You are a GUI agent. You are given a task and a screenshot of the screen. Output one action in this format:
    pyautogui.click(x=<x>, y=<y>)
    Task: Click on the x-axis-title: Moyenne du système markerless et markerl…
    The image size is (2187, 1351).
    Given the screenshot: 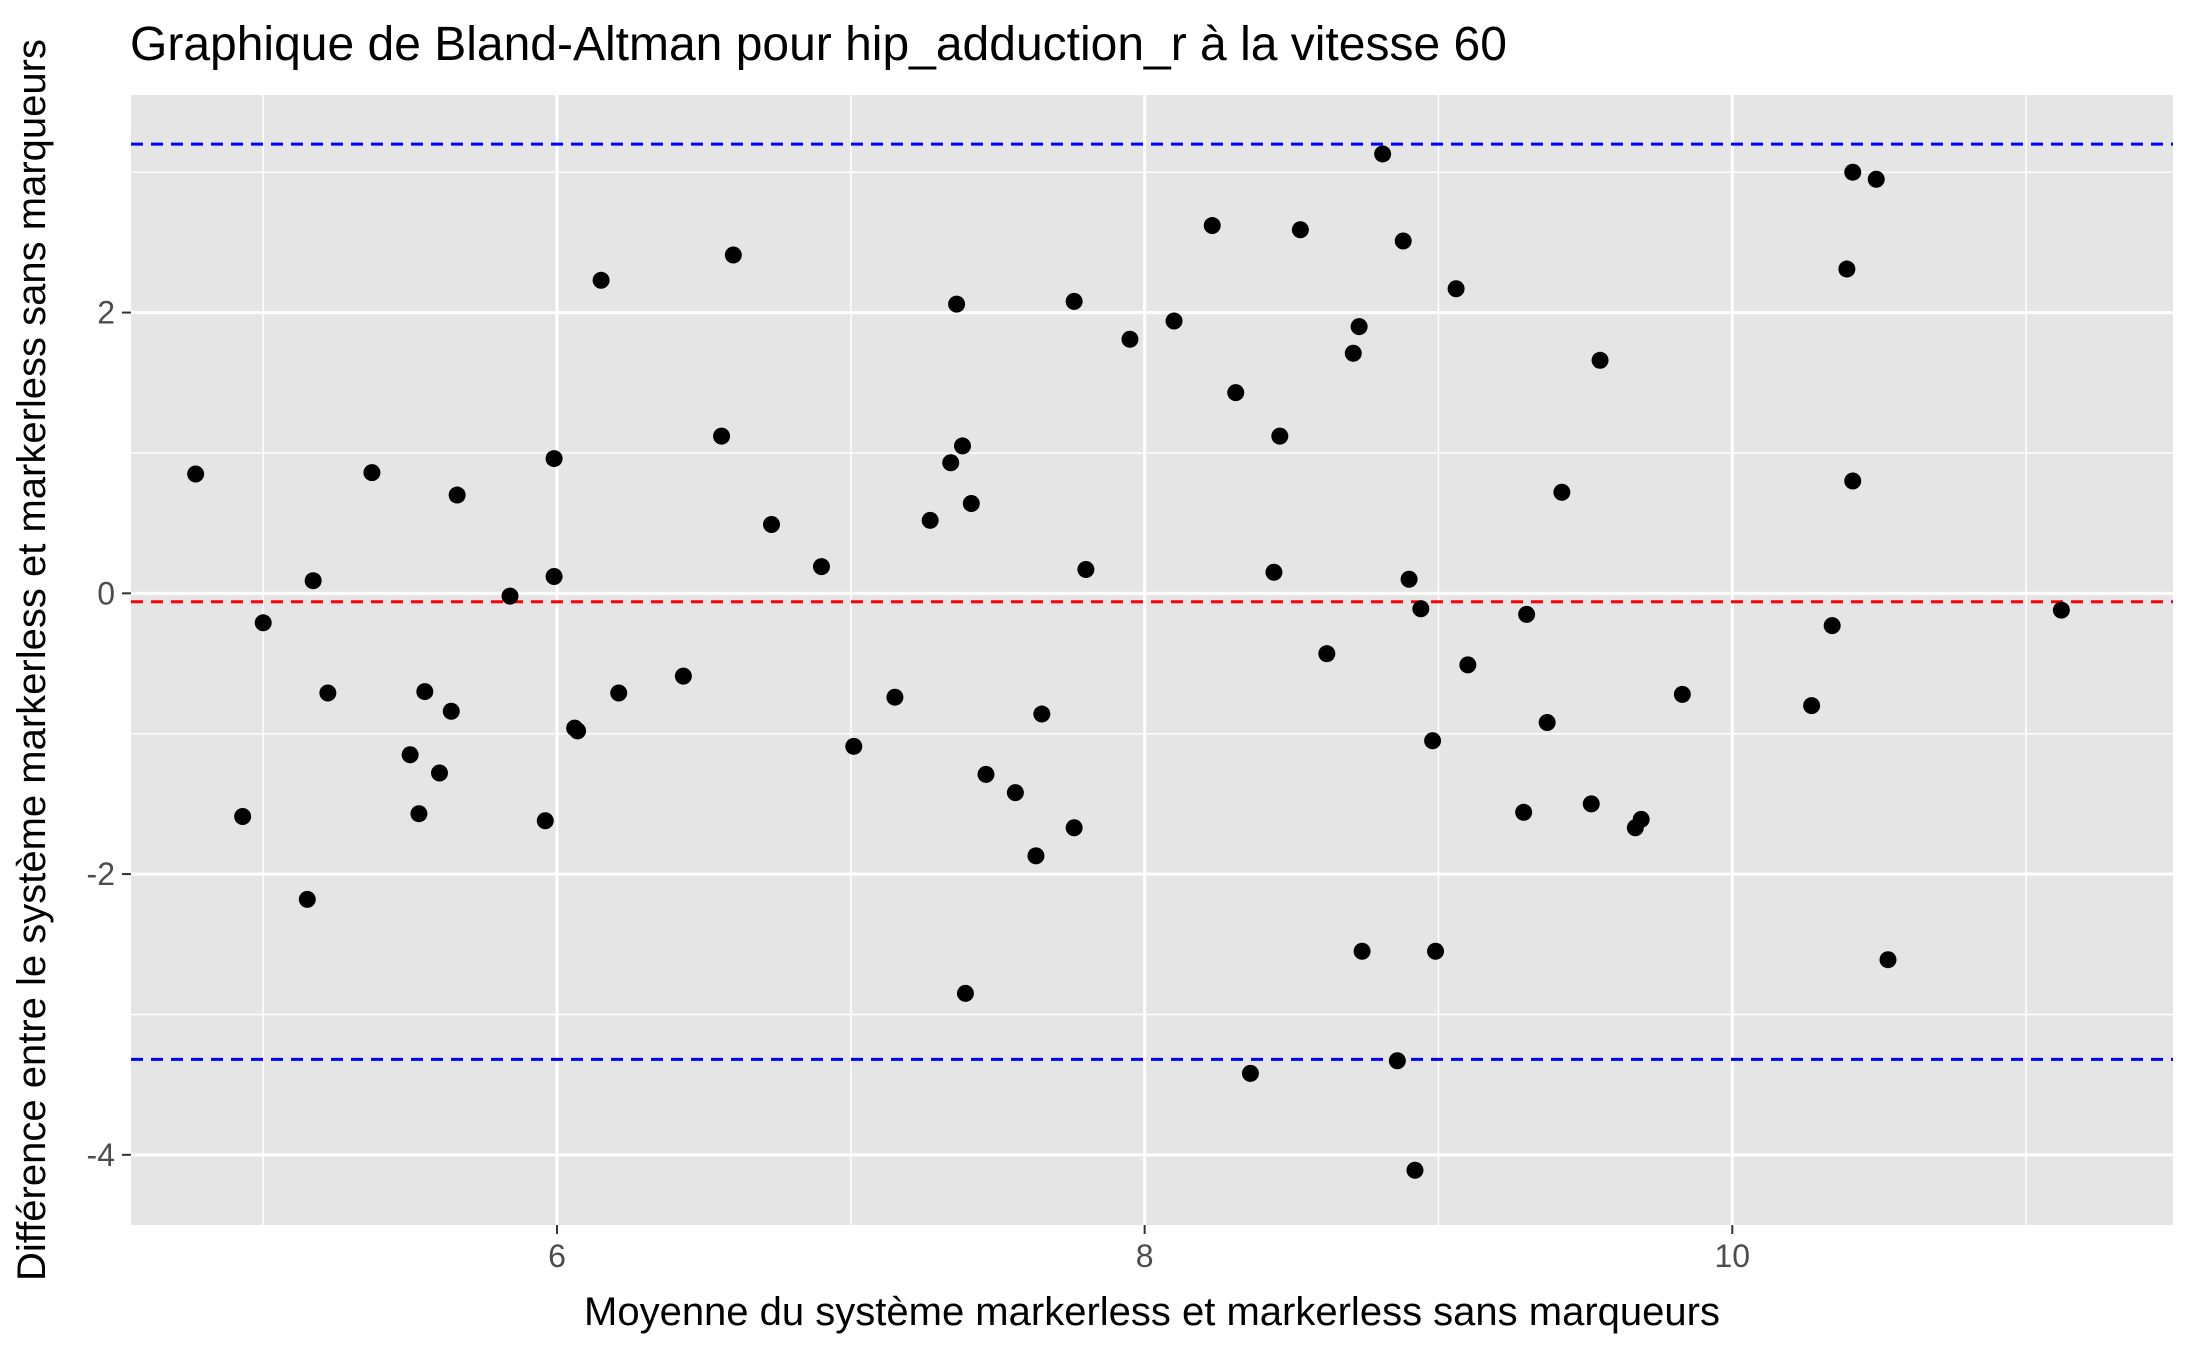 What is the action you would take?
    pyautogui.click(x=1152, y=1312)
    